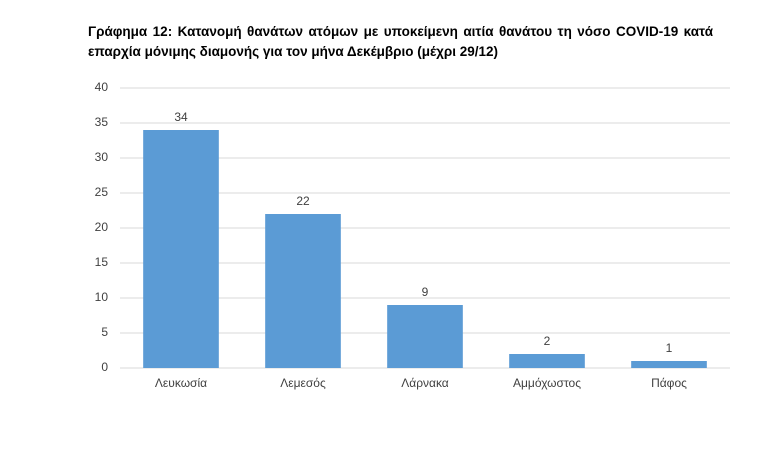  Describe the element at coordinates (303, 383) in the screenshot. I see `x-tick-label: Λεμεσός` at that location.